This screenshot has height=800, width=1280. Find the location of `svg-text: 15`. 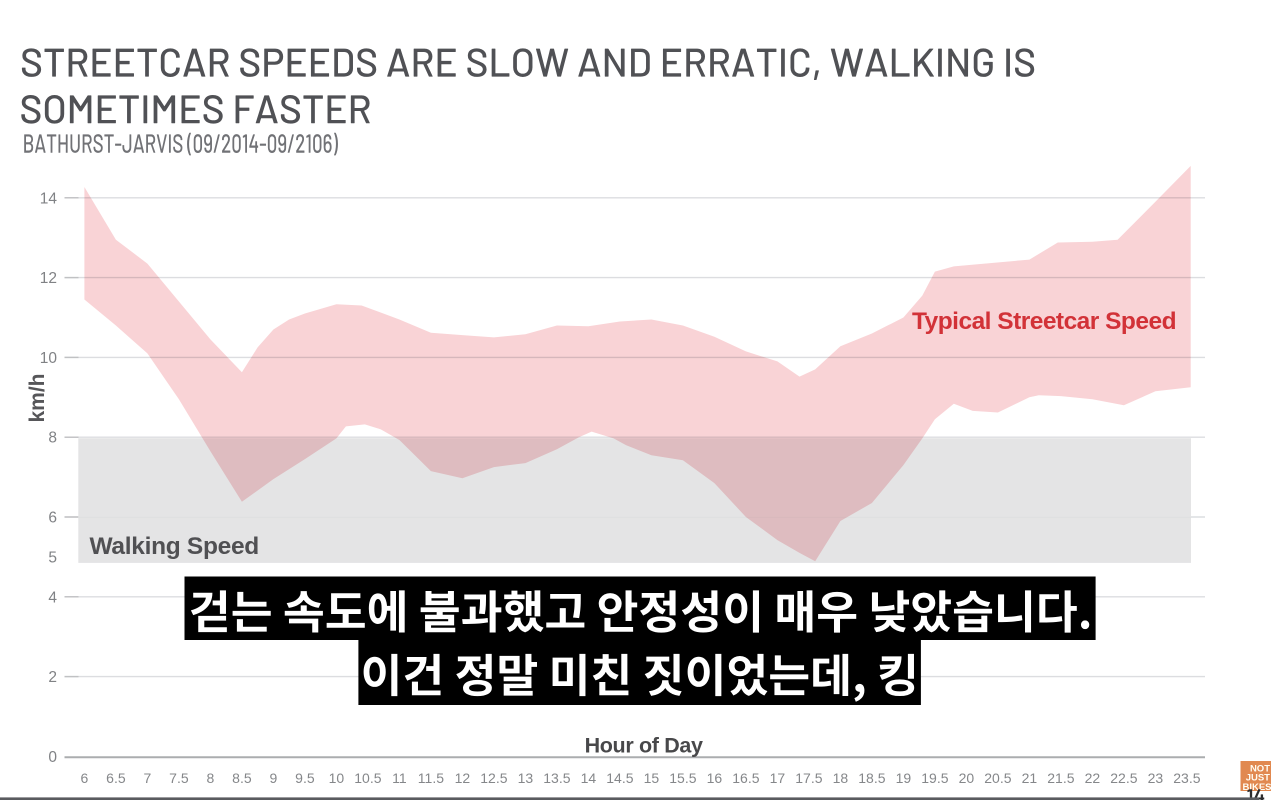

svg-text: 15 is located at coordinates (652, 778).